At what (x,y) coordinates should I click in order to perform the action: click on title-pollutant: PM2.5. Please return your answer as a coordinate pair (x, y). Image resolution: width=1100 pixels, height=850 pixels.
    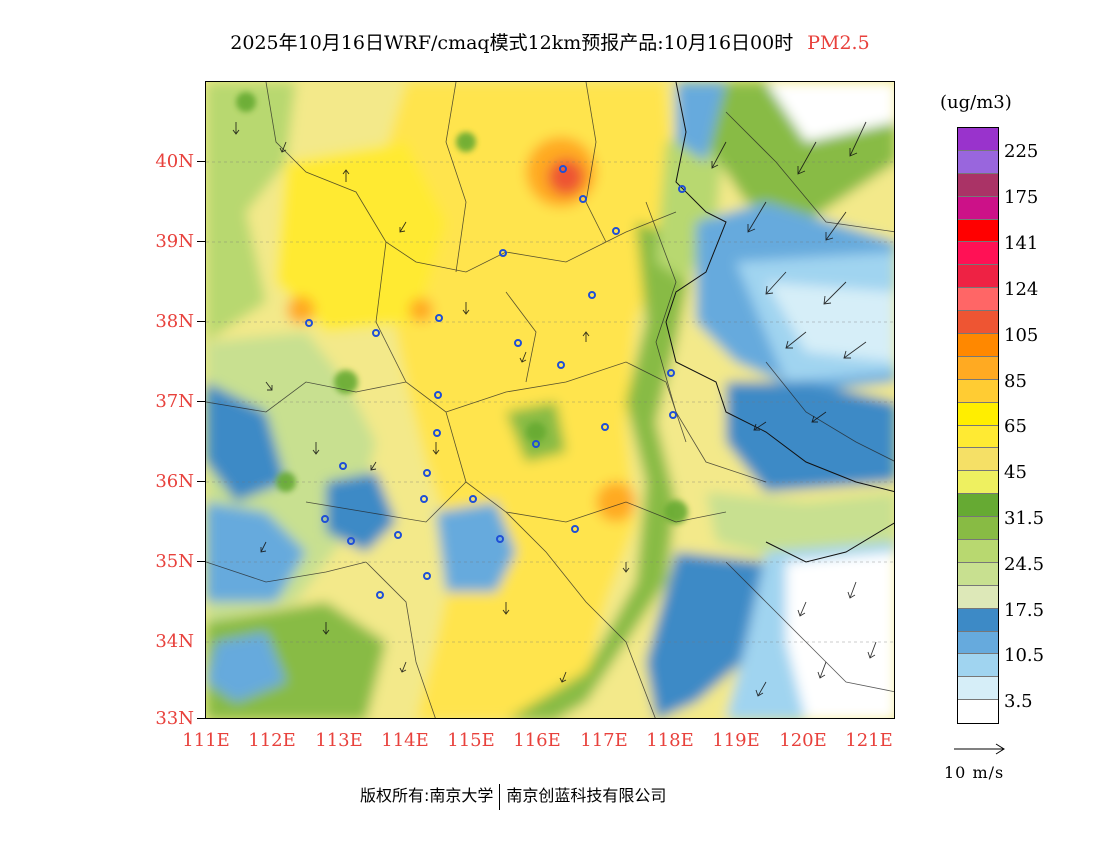
    Looking at the image, I should click on (838, 43).